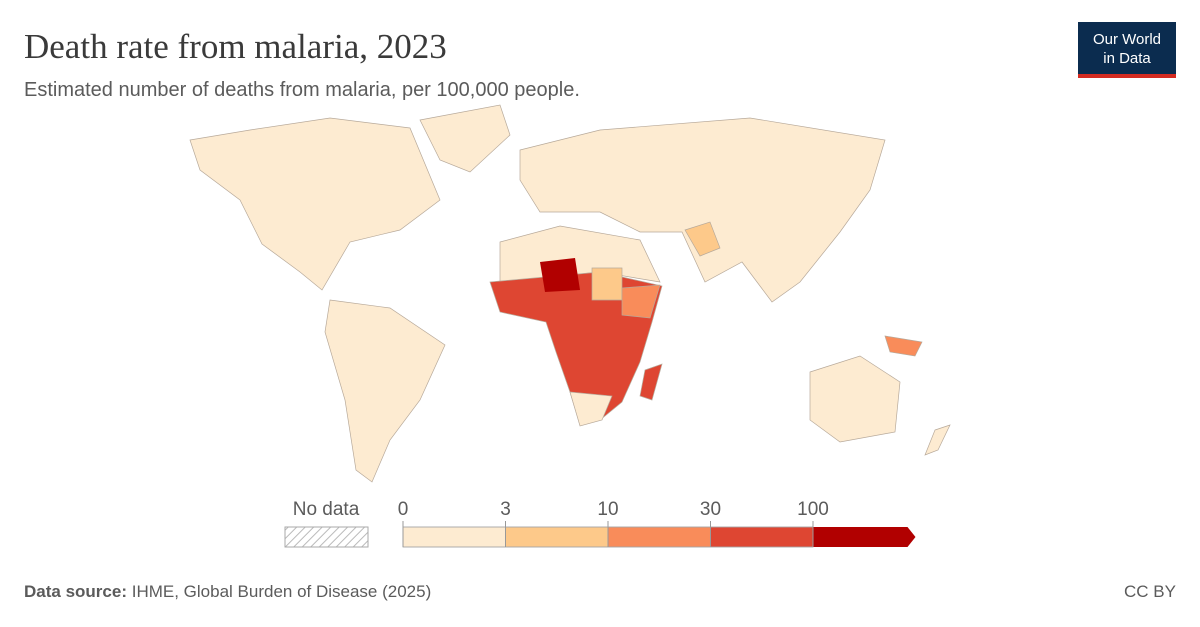  I want to click on logo-text: in Data, so click(1127, 58).